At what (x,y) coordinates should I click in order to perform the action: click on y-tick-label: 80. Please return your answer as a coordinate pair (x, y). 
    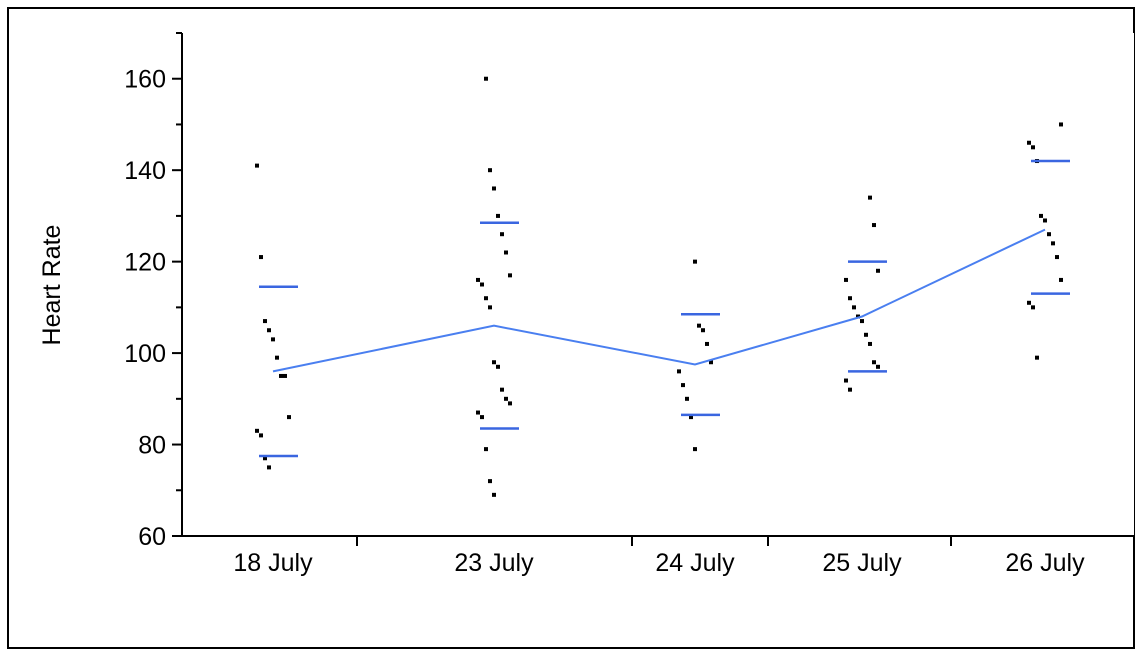
    Looking at the image, I should click on (152, 446).